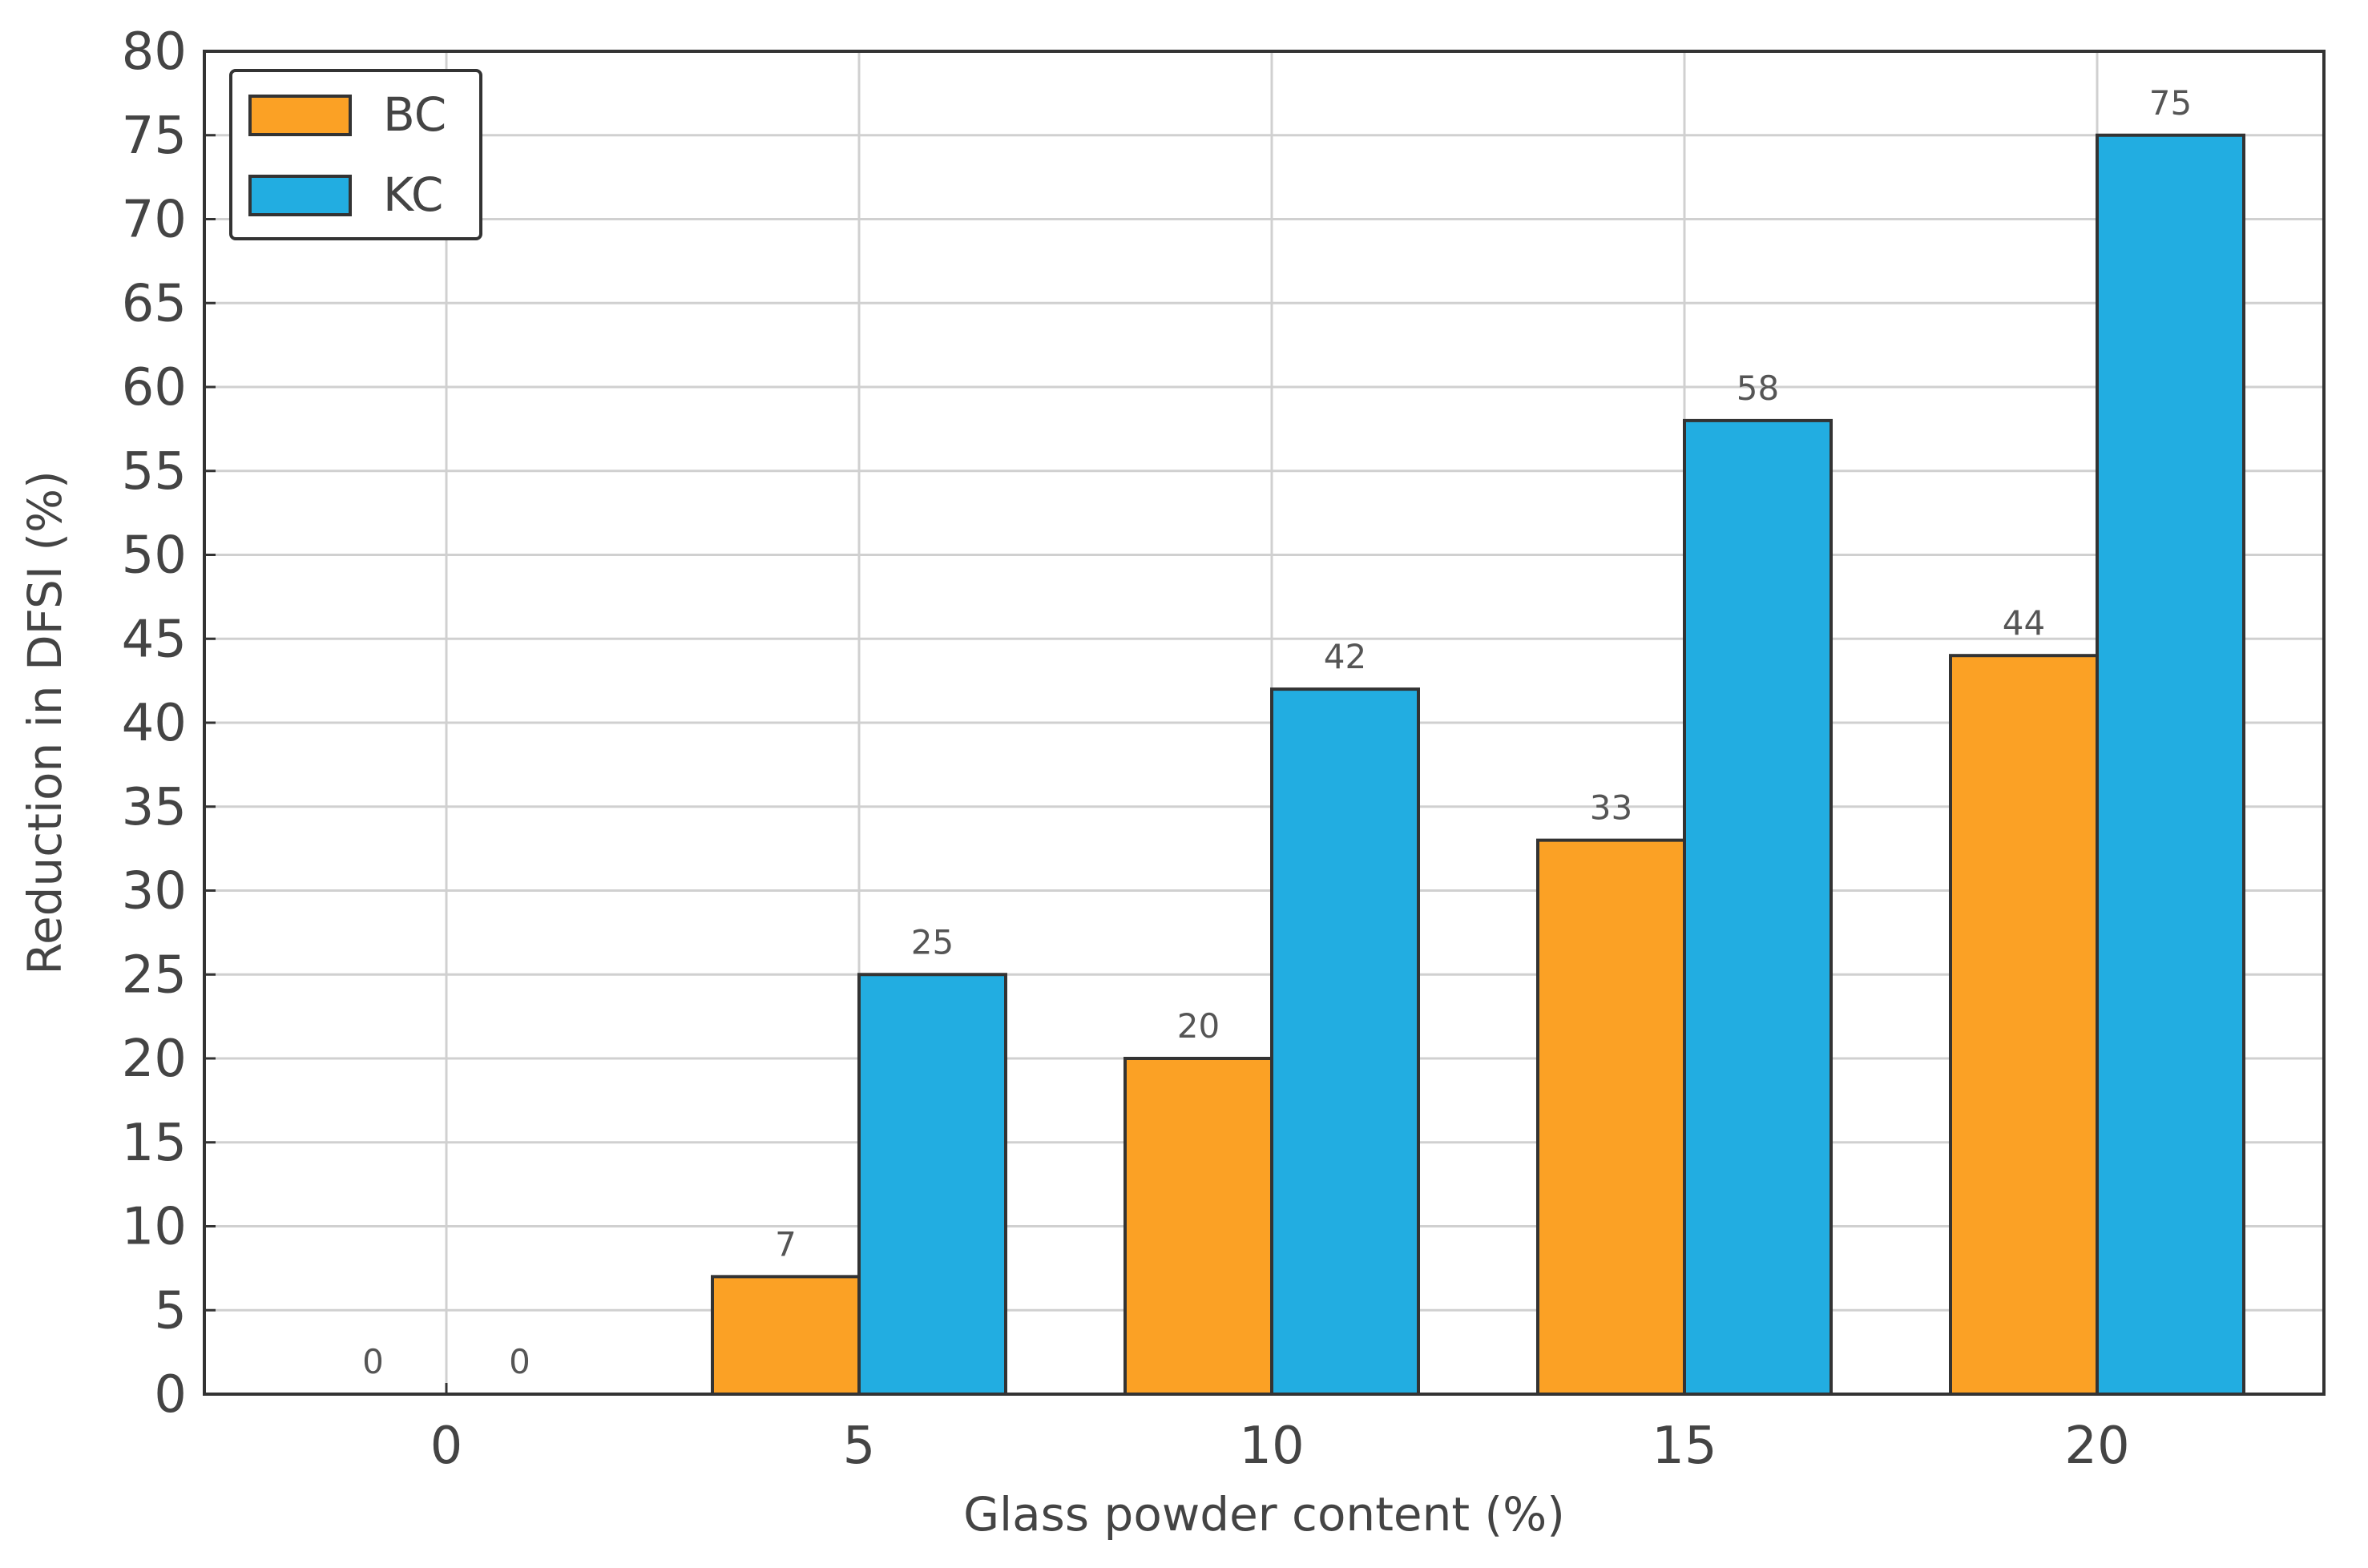  Describe the element at coordinates (932, 941) in the screenshot. I see `data-label-kc-5: 25` at that location.